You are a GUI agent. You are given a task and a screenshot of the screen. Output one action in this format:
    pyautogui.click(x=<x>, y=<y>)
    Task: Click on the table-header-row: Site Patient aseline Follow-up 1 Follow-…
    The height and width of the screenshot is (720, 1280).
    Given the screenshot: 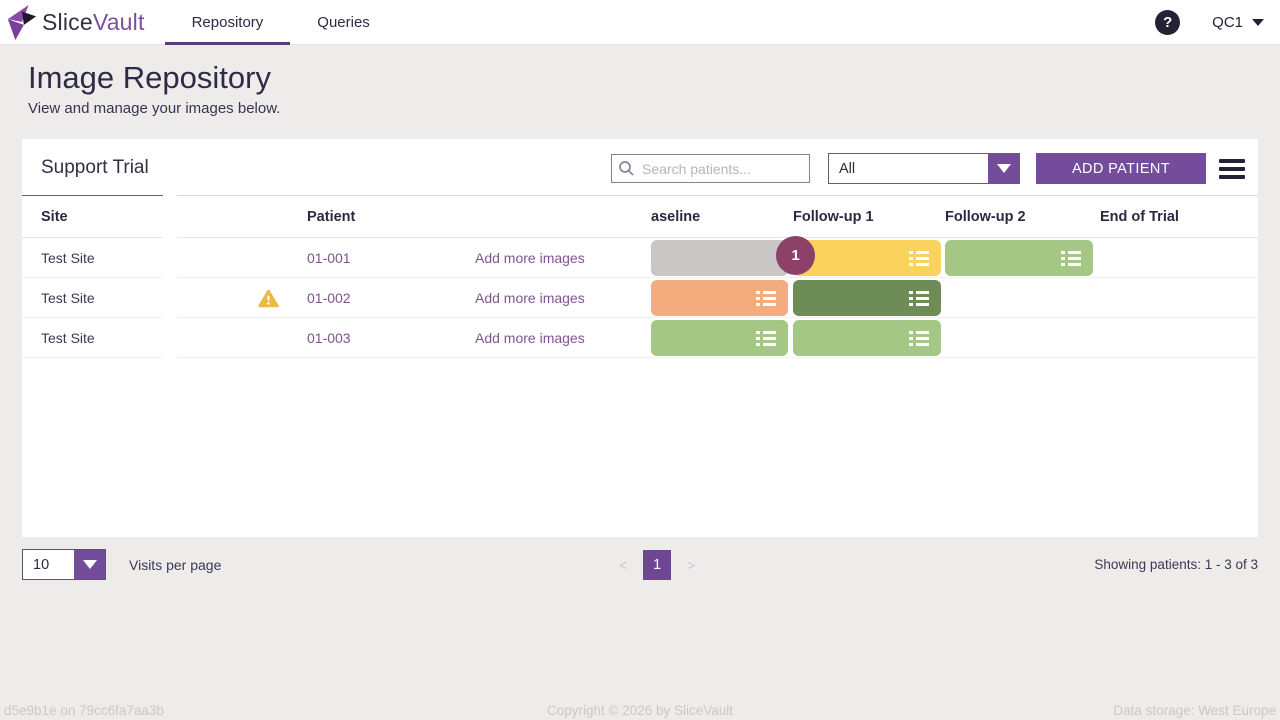 What is the action you would take?
    pyautogui.click(x=640, y=217)
    